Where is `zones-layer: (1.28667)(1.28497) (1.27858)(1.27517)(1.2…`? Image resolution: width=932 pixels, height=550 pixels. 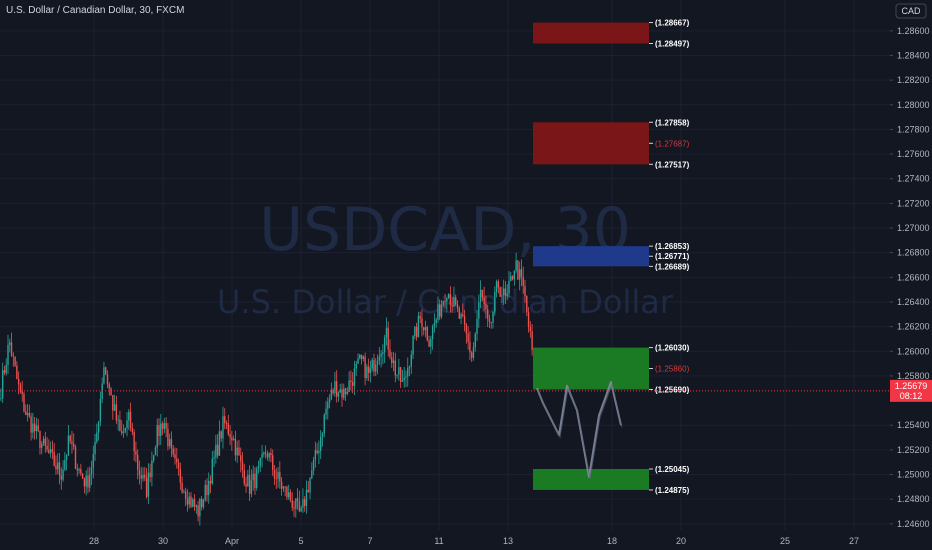
zones-layer: (1.28667)(1.28497) (1.27858)(1.27517)(1.2… is located at coordinates (611, 257).